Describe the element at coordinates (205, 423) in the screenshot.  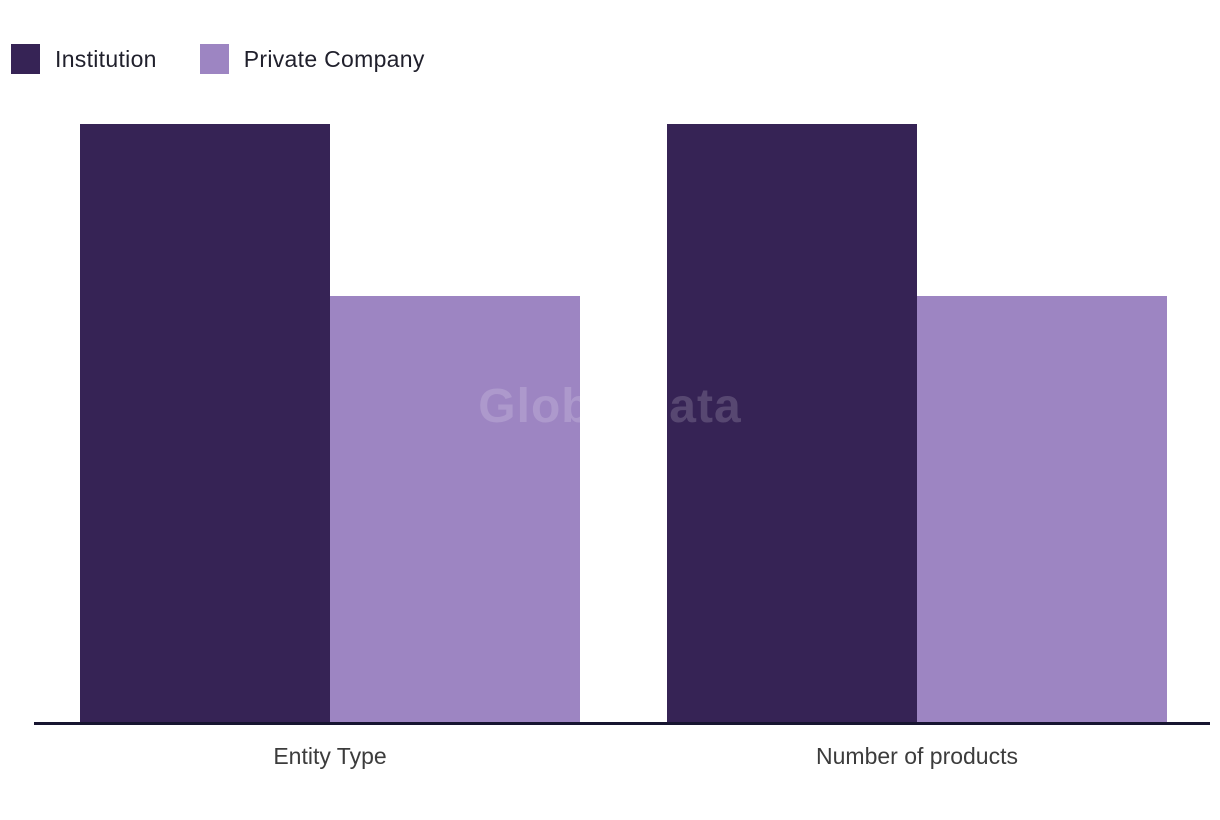
I see `bar-institution-entity-type` at that location.